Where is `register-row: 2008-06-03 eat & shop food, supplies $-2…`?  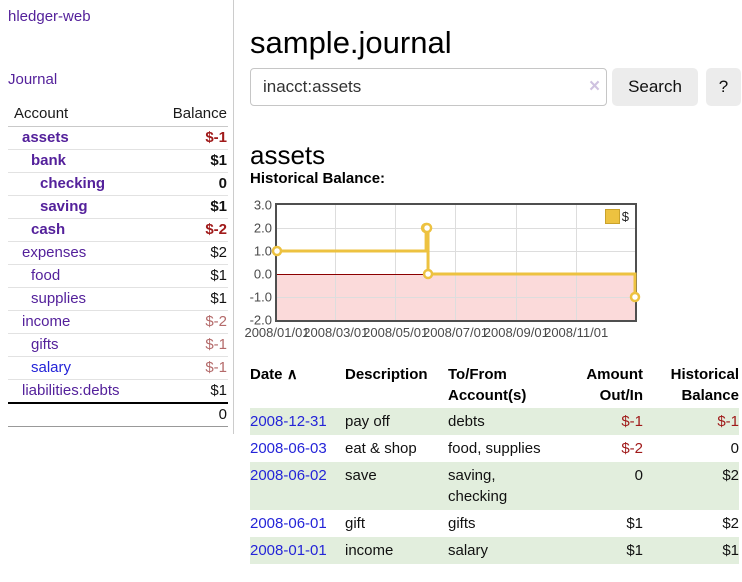 register-row: 2008-06-03 eat & shop food, supplies $-2… is located at coordinates (494, 448).